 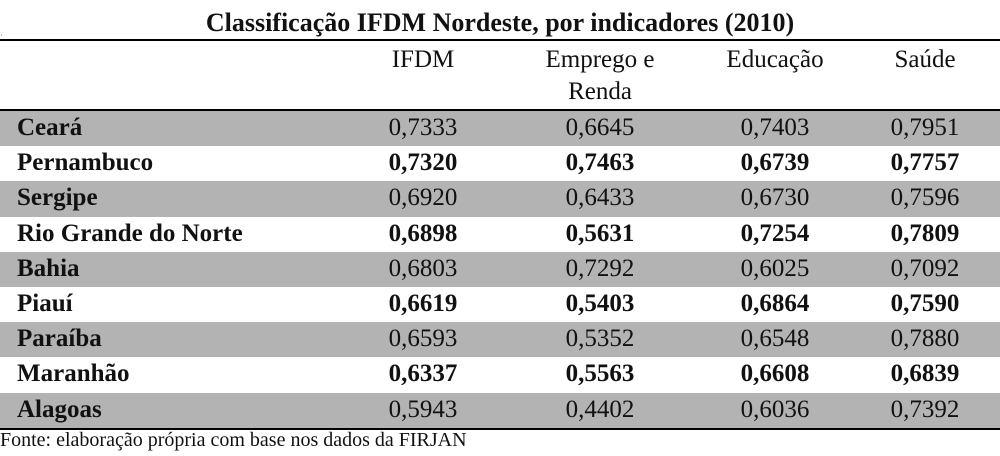 I want to click on saude-value: 0,7392, so click(x=925, y=409).